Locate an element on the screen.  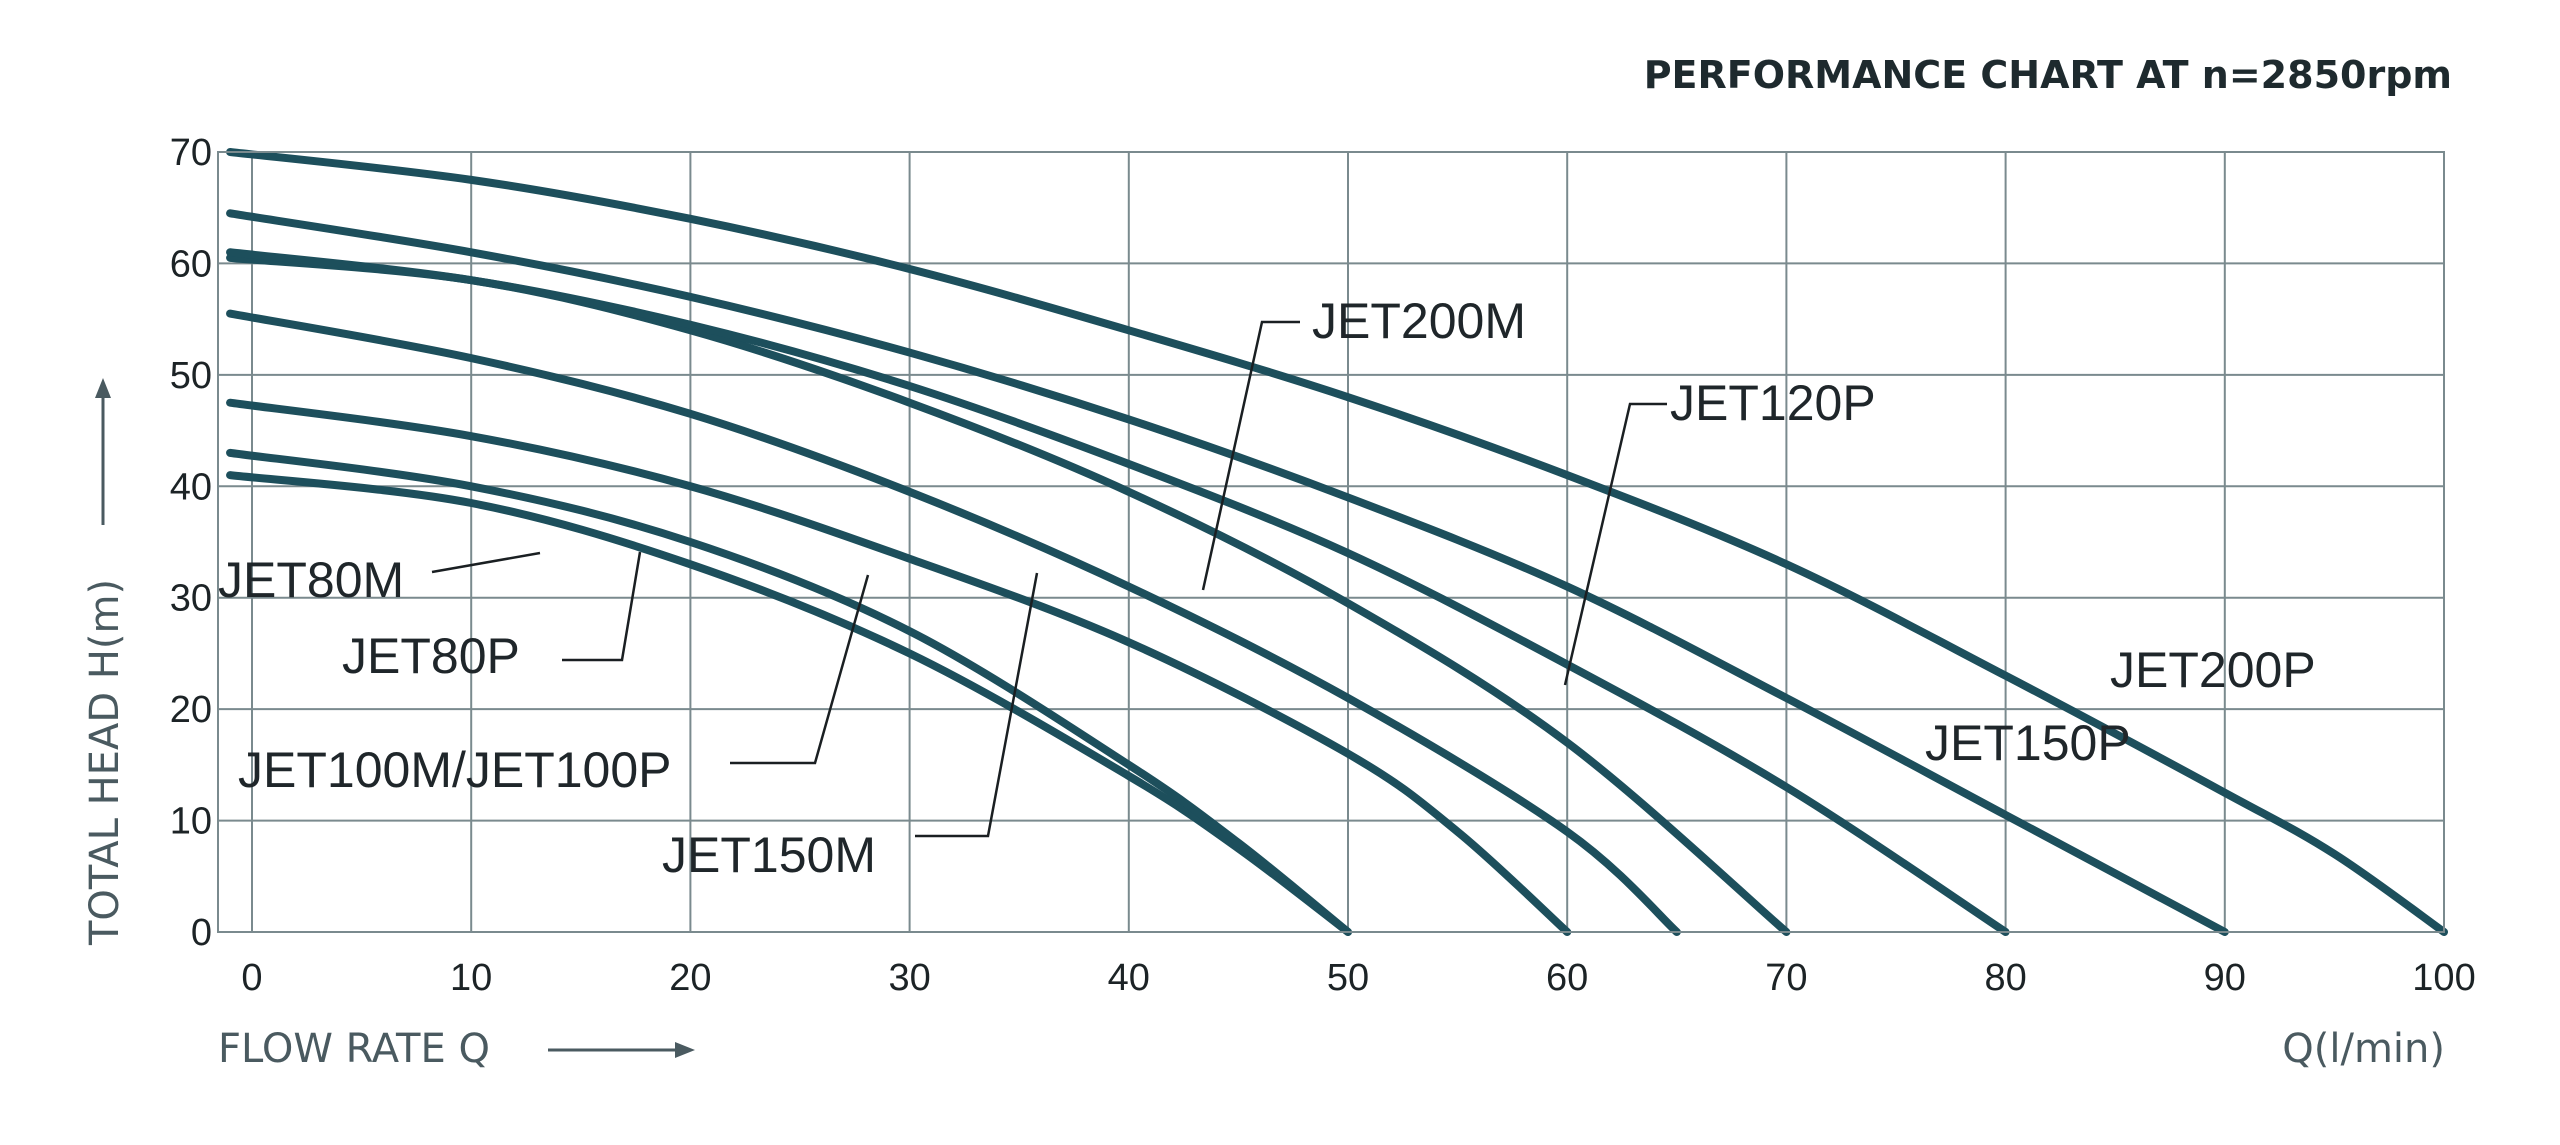
y-tick-0: 0 is located at coordinates (201, 933).